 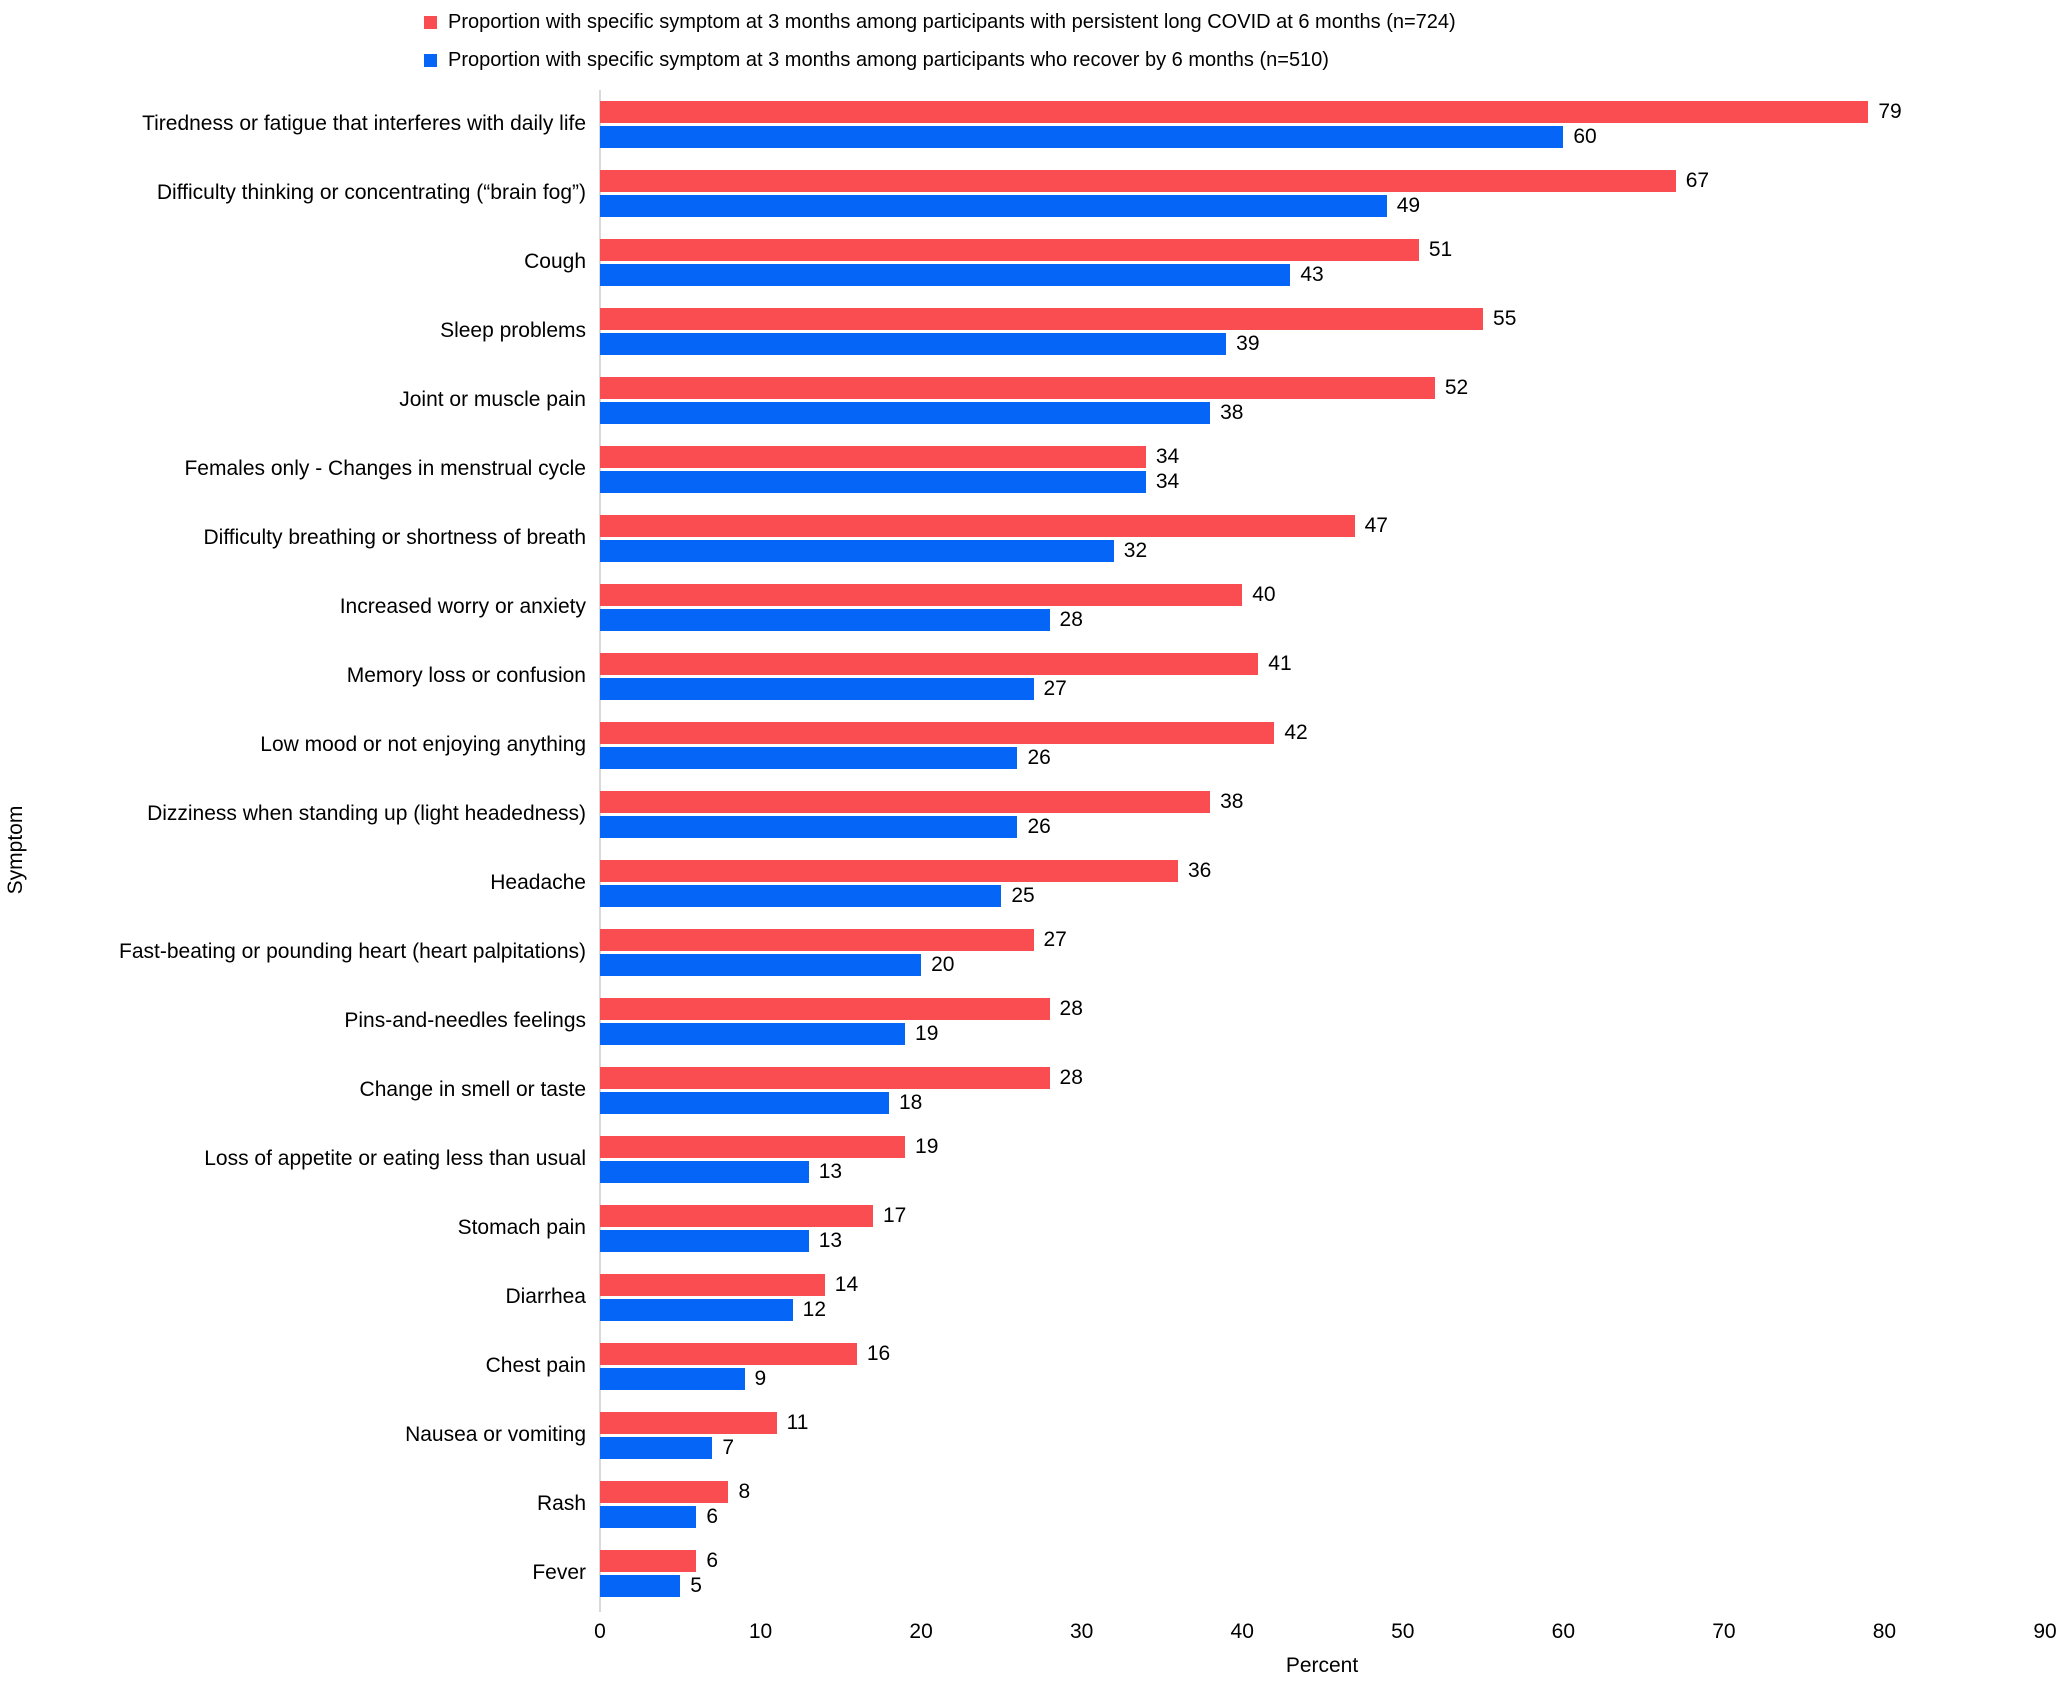 I want to click on bar-value-label: 9, so click(x=760, y=1378).